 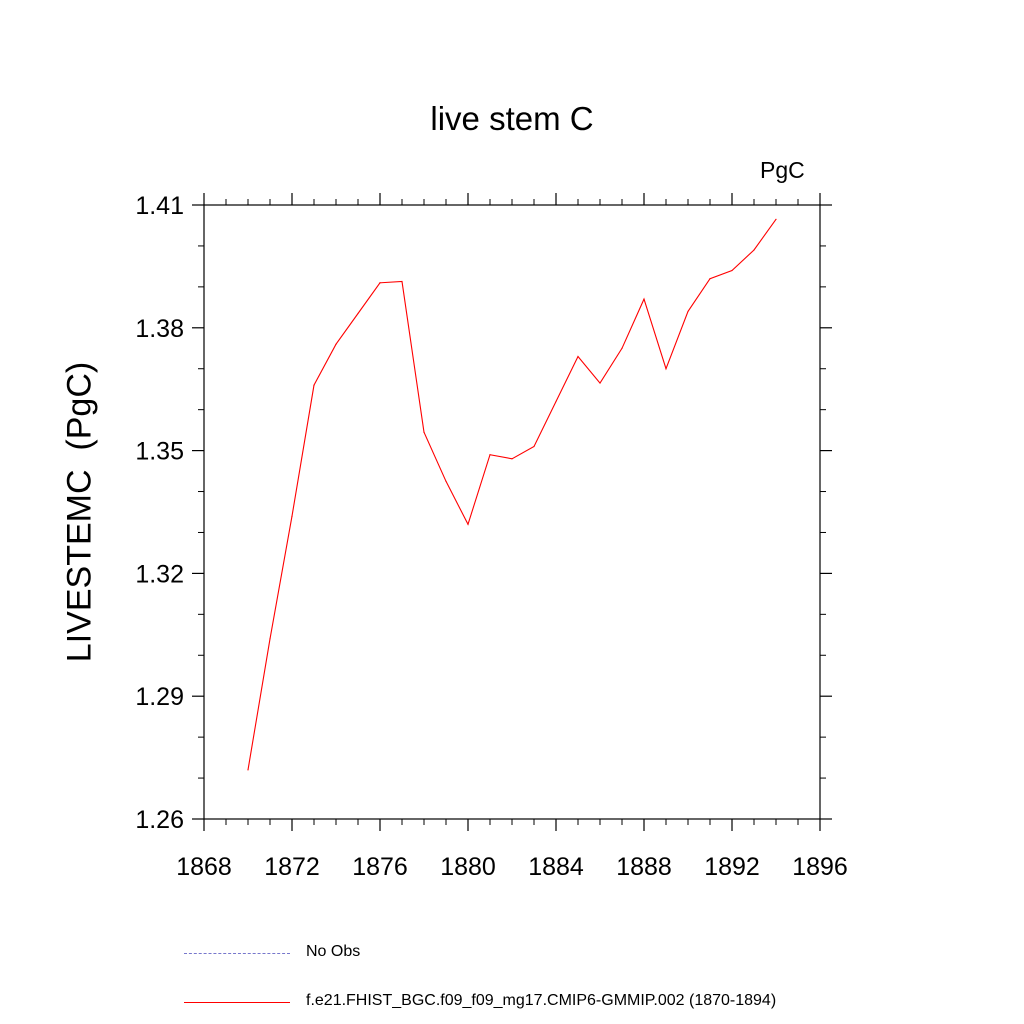 I want to click on x-tick-label: 1888, so click(x=644, y=867).